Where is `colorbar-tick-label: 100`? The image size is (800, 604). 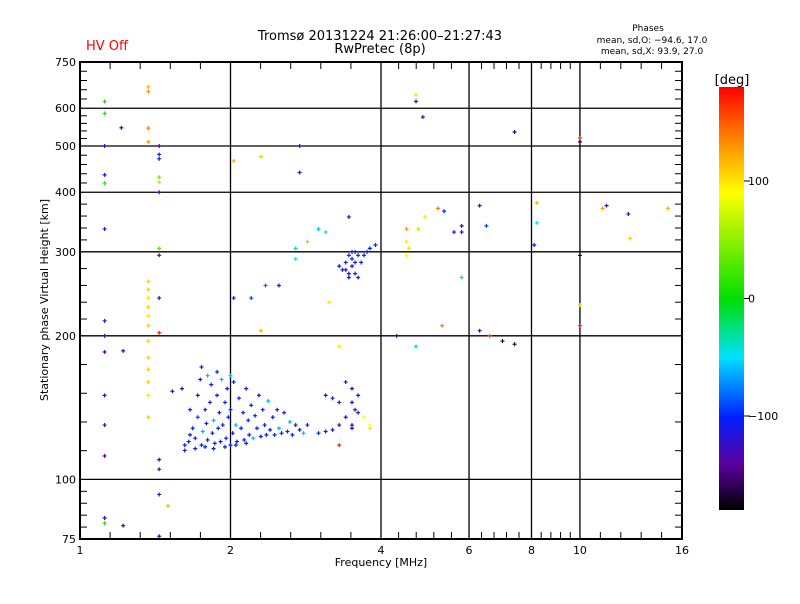 colorbar-tick-label: 100 is located at coordinates (758, 181).